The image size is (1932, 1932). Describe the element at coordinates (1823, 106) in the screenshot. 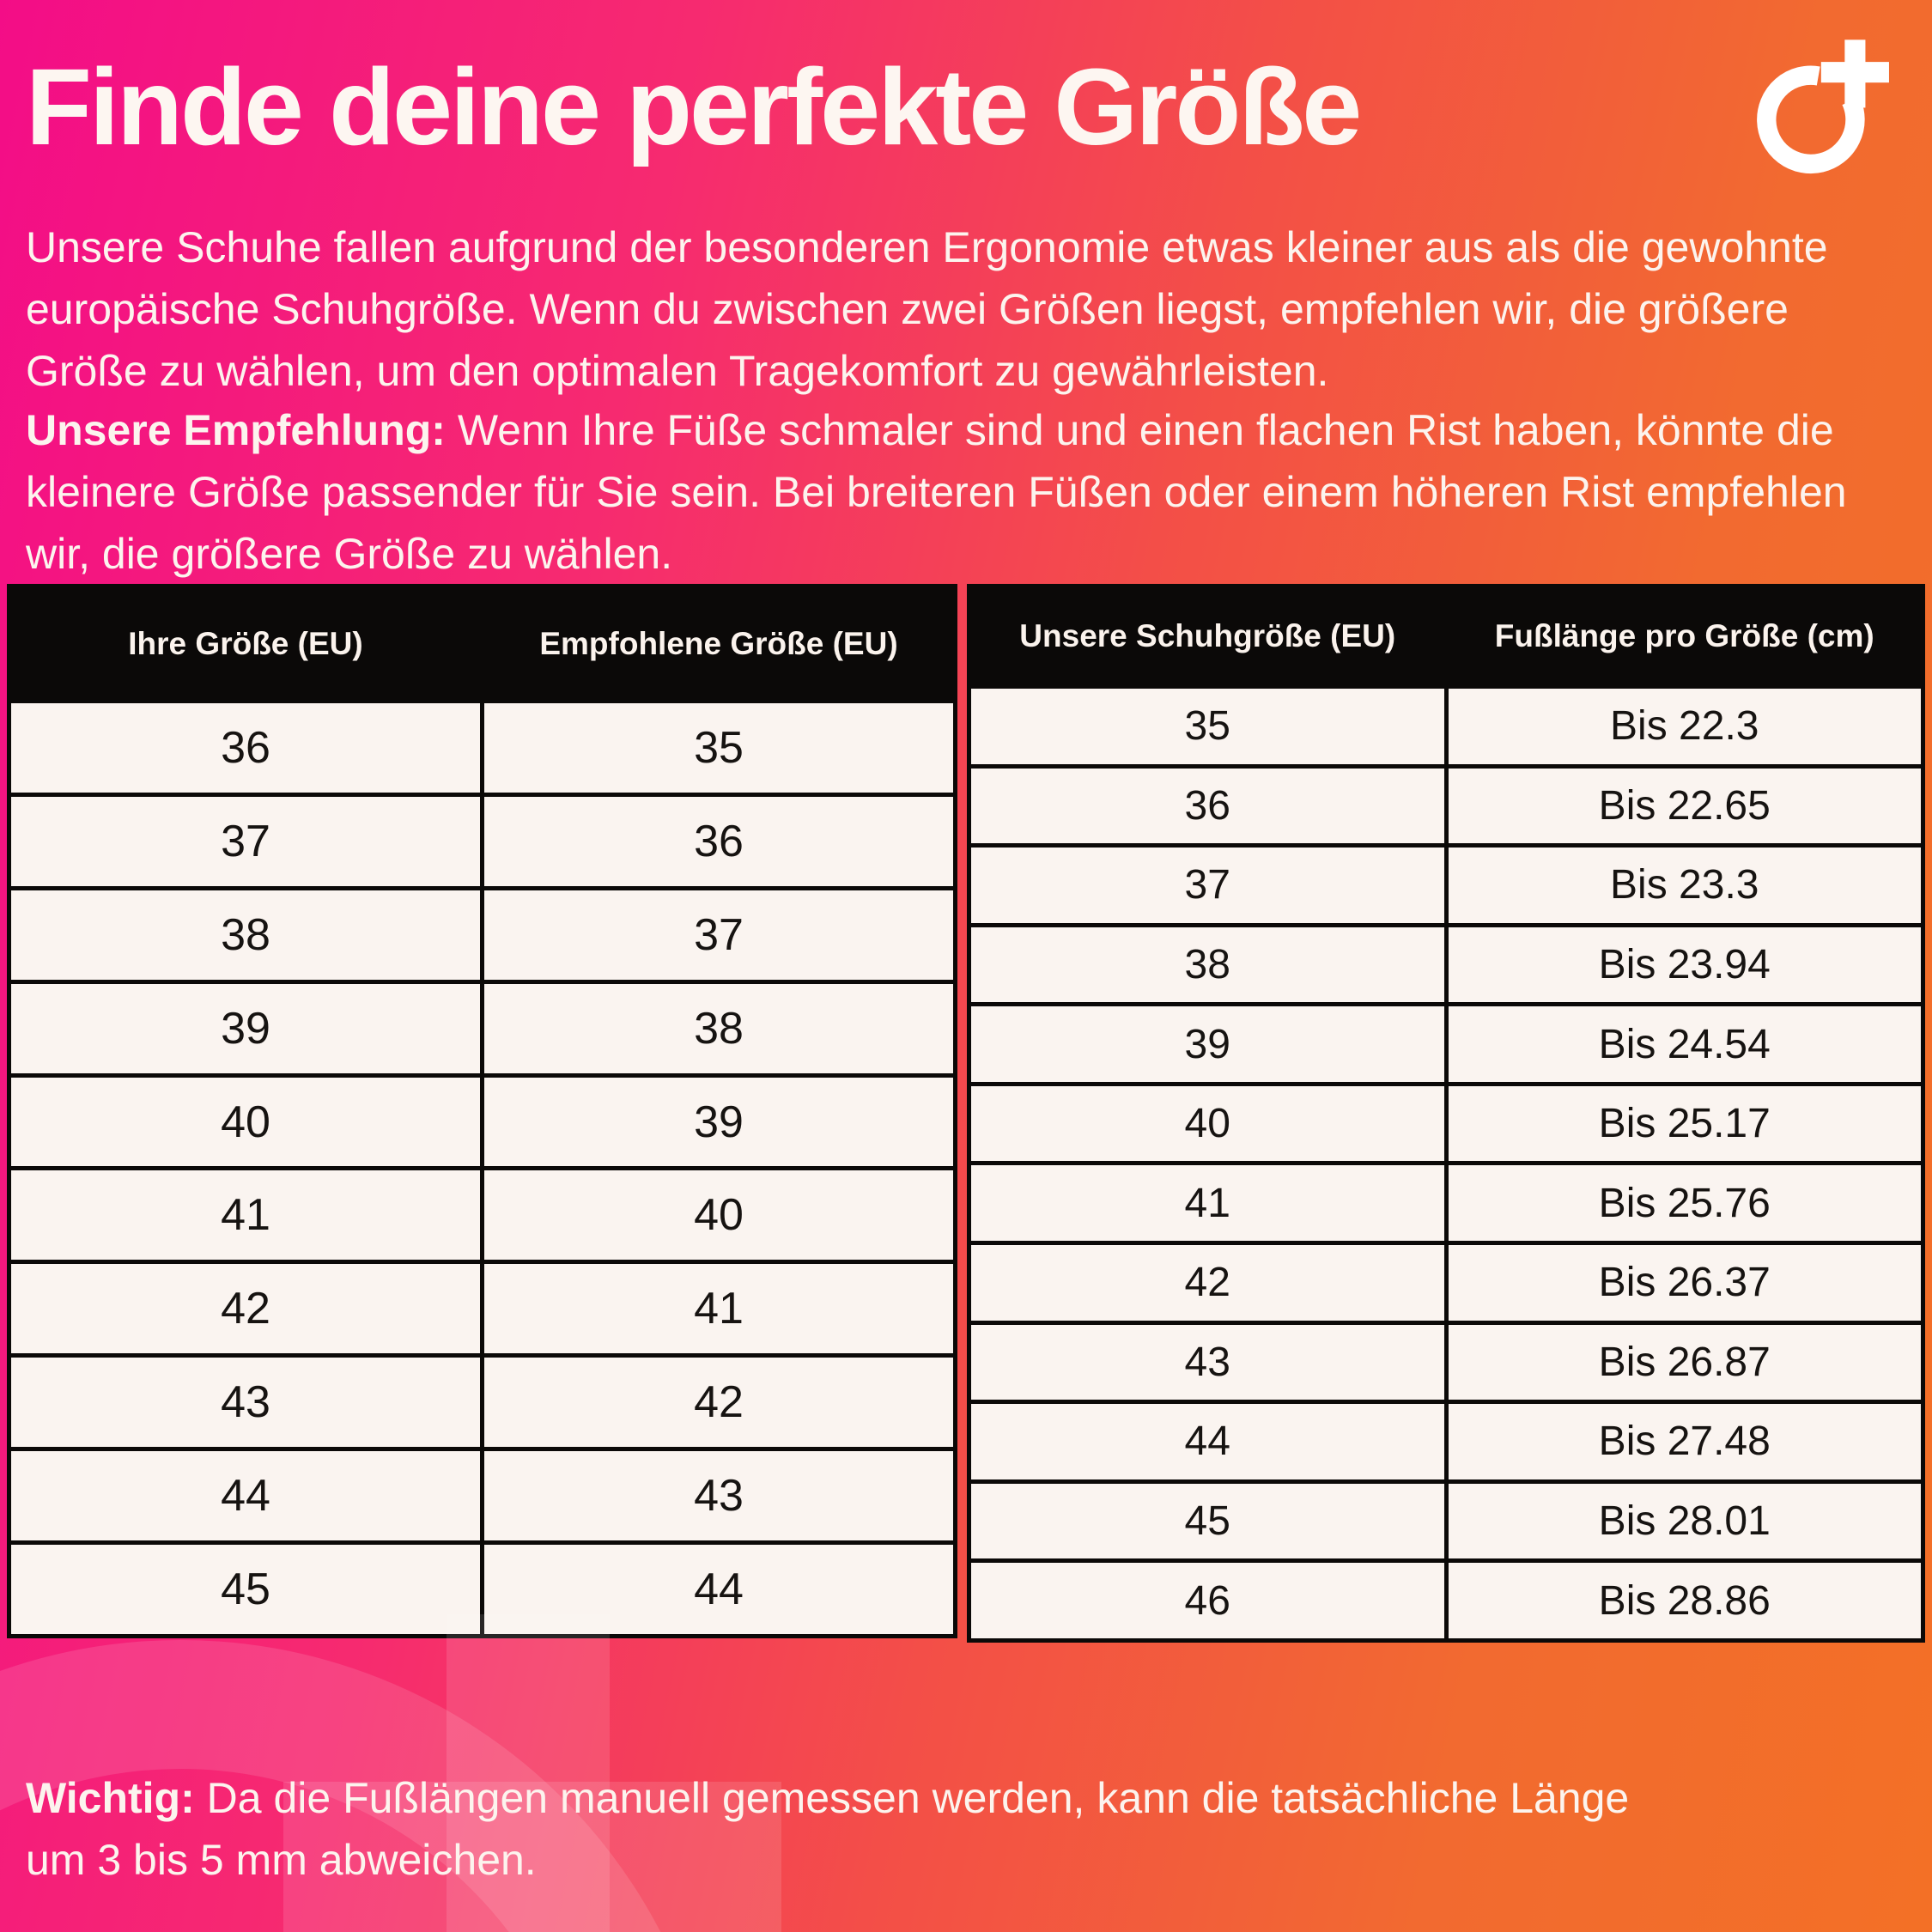

I see `brand-logo-icon` at that location.